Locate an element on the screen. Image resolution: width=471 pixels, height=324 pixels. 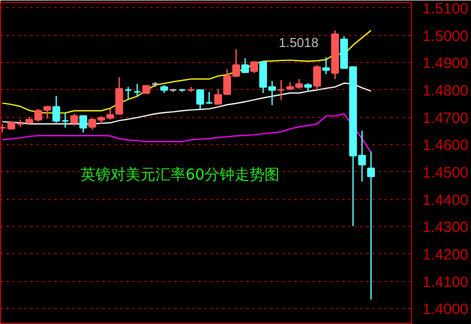
y-tick-label: 1.5000 is located at coordinates (445, 36).